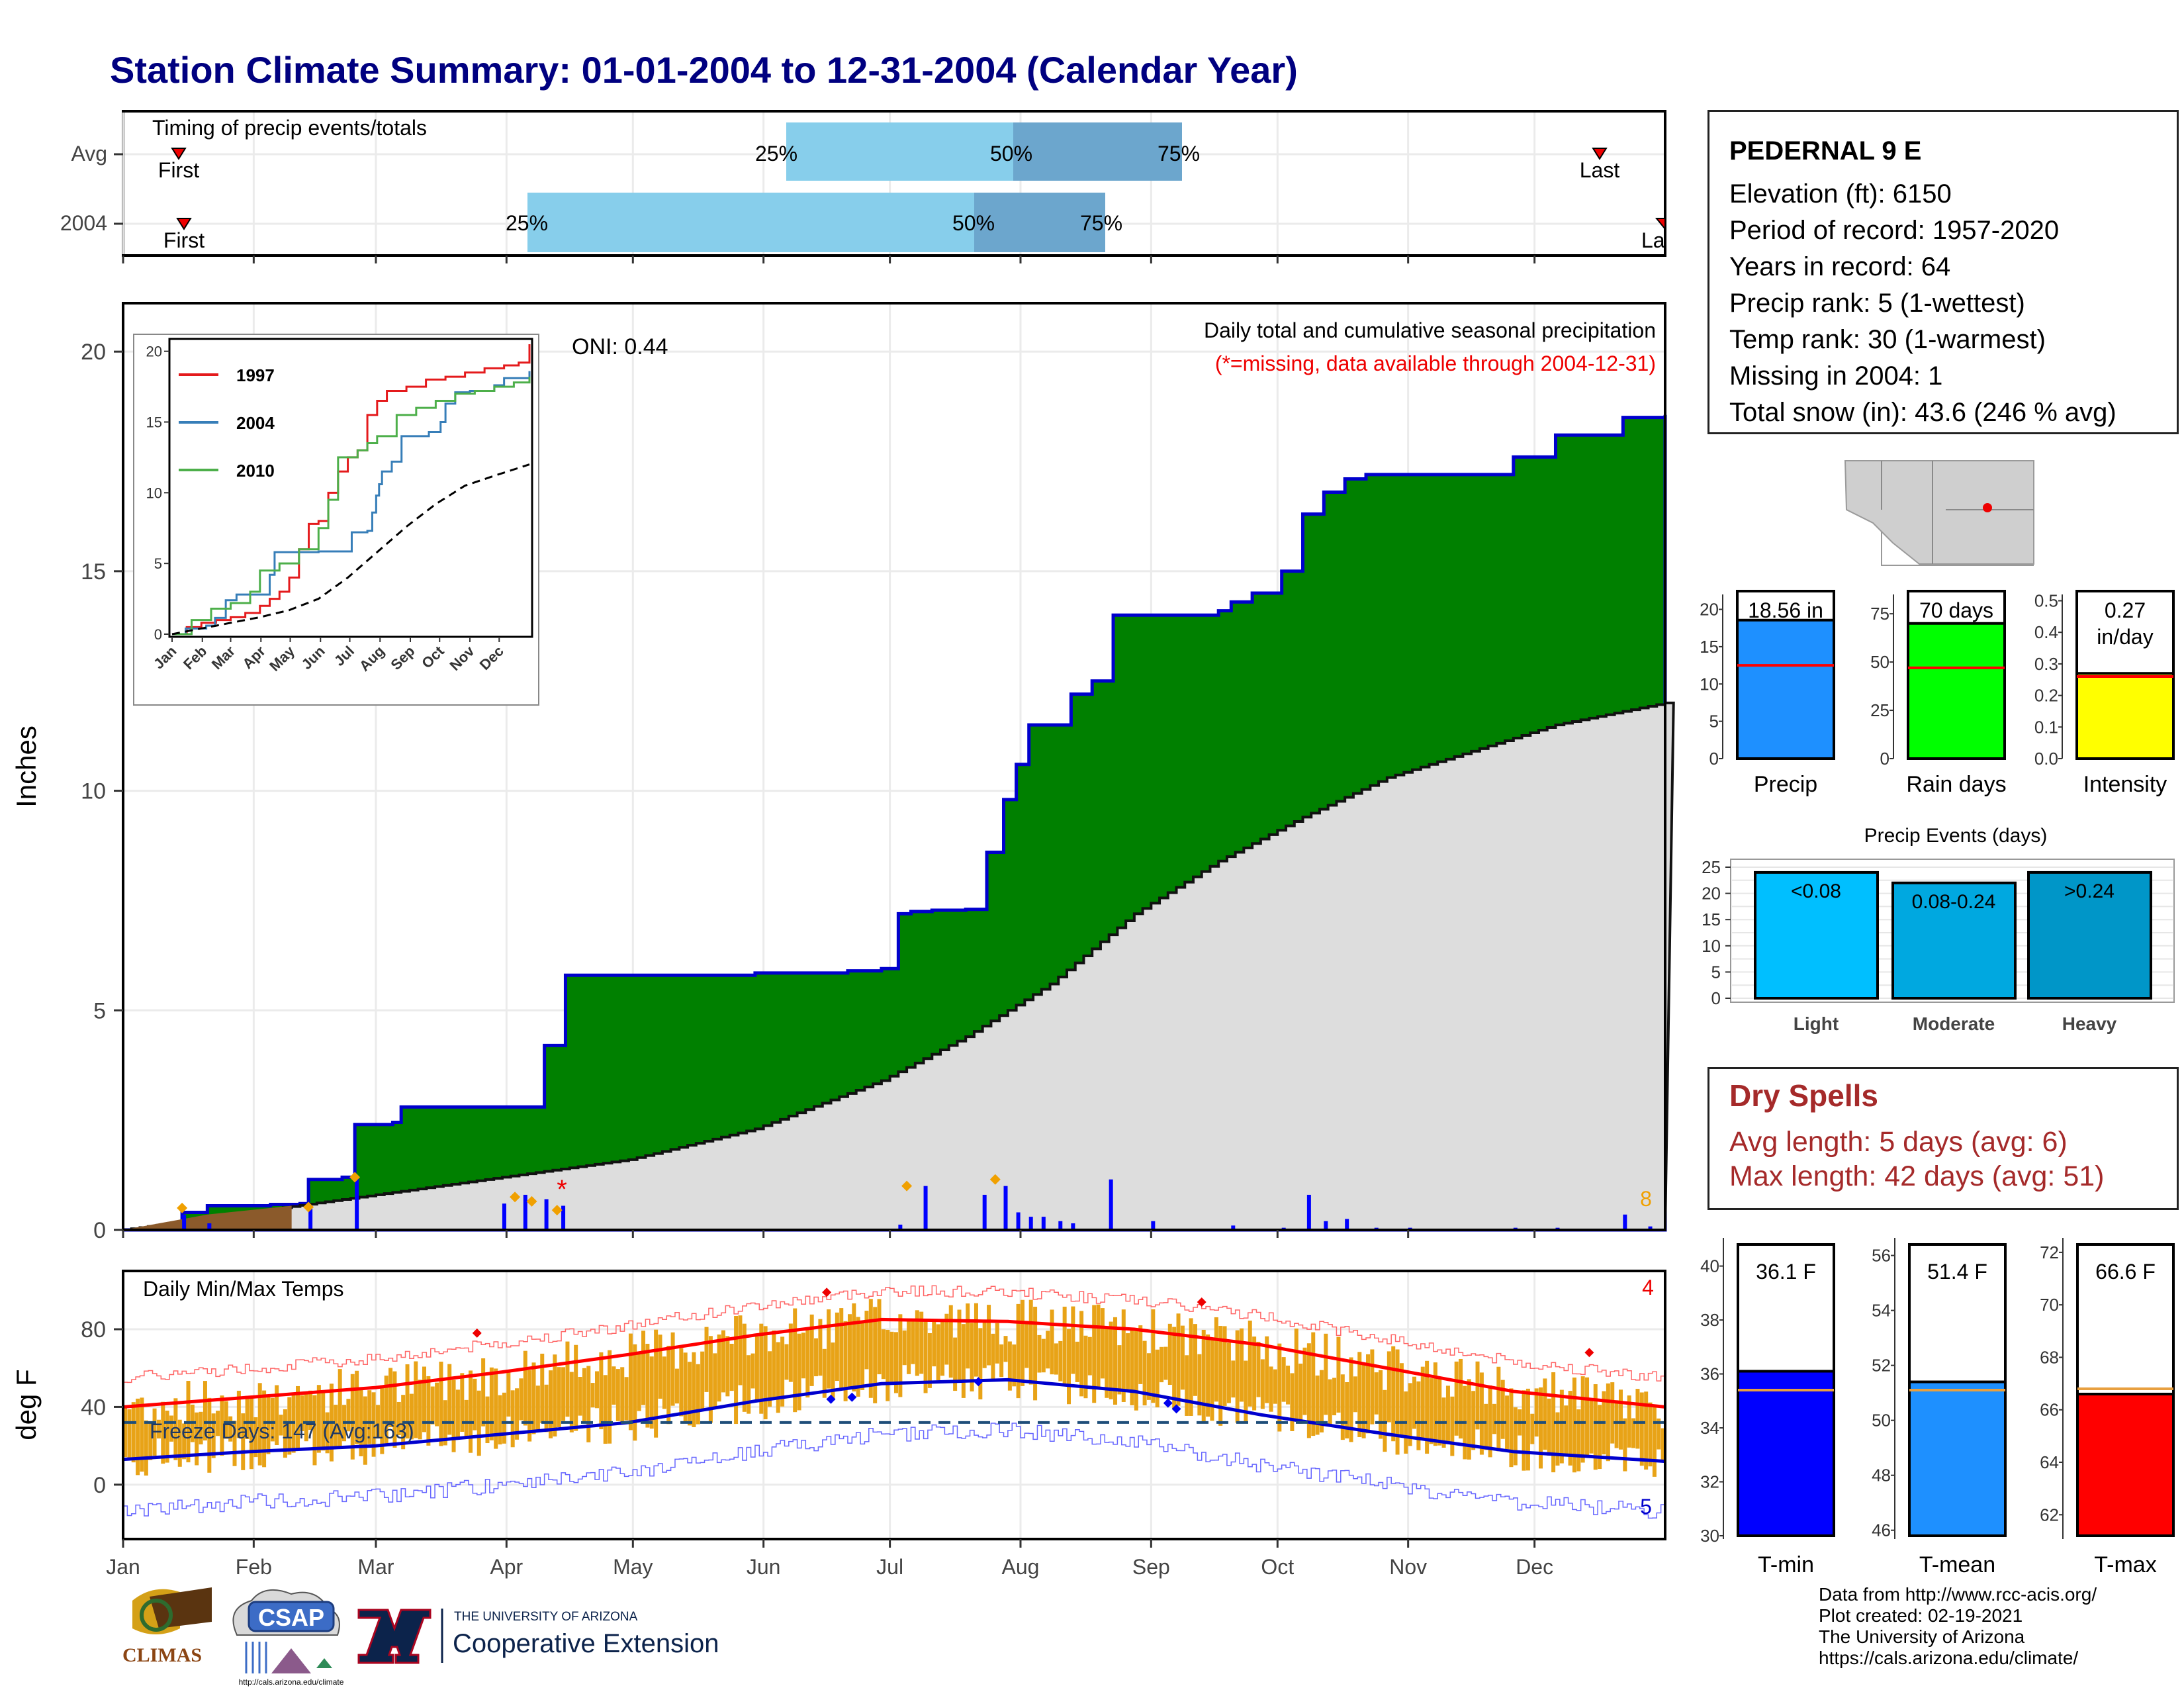 Image resolution: width=2184 pixels, height=1688 pixels. What do you see at coordinates (1646, 1507) in the screenshot?
I see `cold-count: 5` at bounding box center [1646, 1507].